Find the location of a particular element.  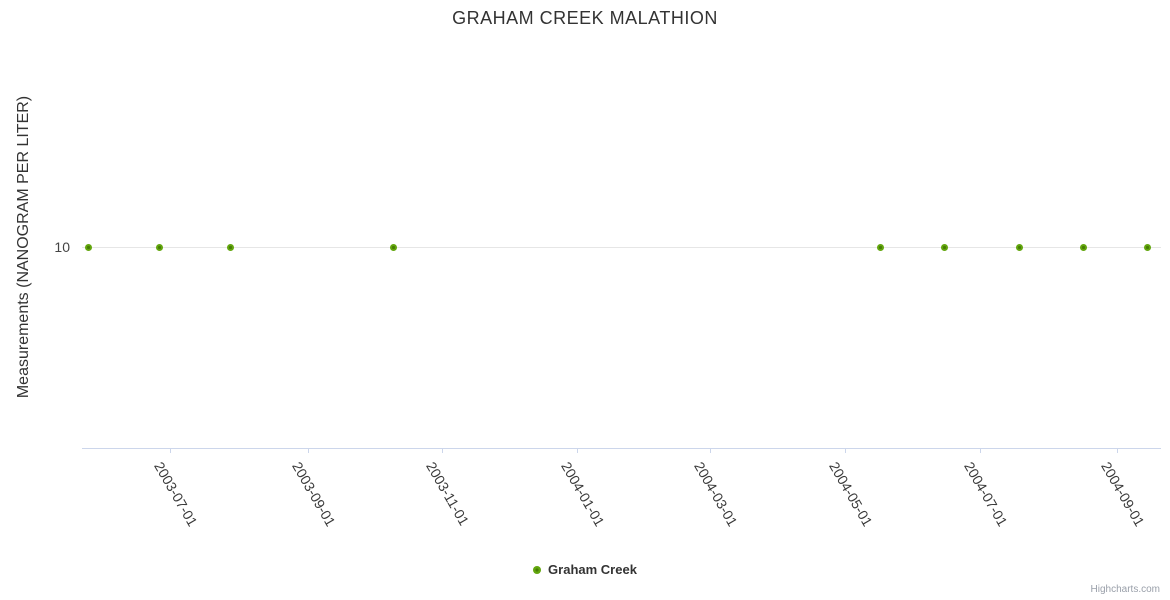

x-axis-tick-label: 2004-05-01 is located at coordinates (851, 494).